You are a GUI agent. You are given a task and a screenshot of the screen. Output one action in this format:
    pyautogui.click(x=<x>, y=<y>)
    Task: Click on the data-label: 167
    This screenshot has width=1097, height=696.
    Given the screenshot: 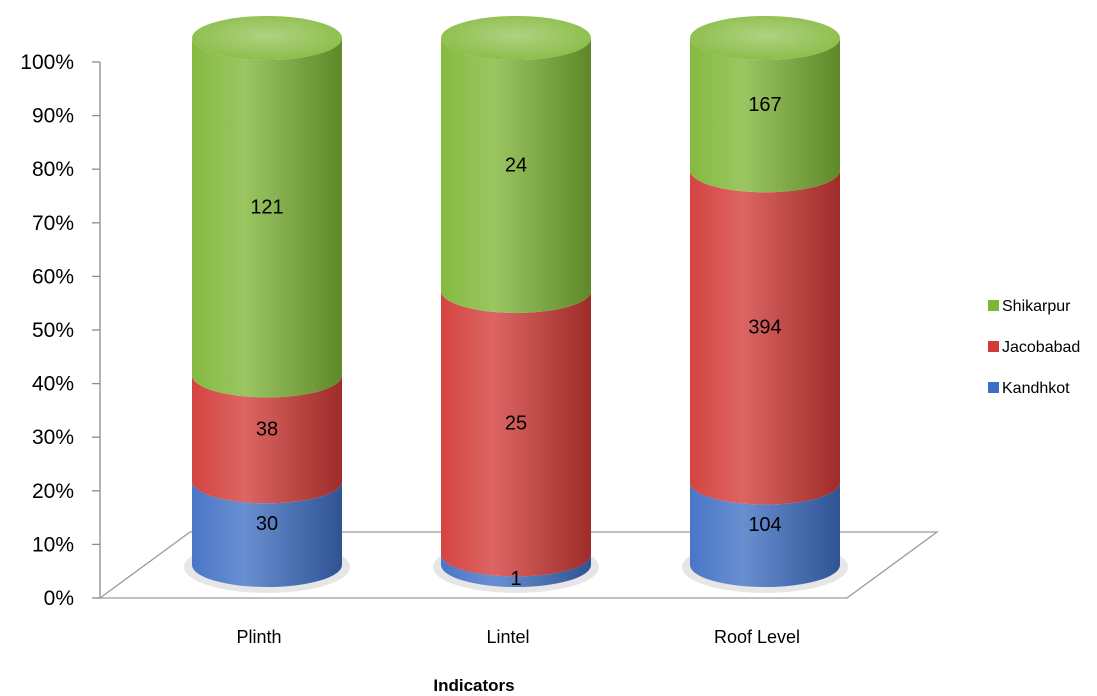 What is the action you would take?
    pyautogui.click(x=764, y=105)
    